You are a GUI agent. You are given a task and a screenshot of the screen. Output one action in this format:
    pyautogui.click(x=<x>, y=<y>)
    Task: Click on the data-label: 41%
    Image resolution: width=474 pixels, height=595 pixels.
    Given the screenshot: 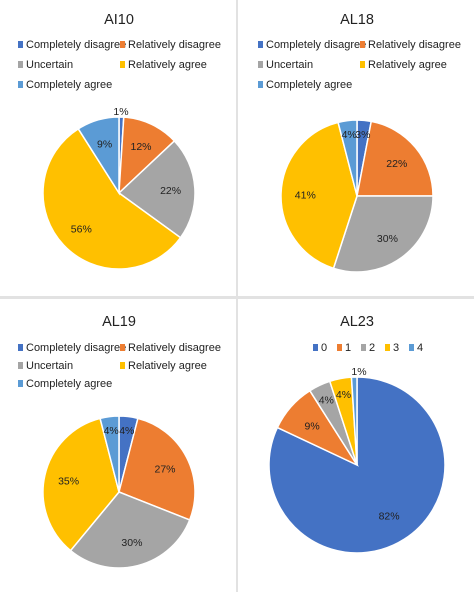 What is the action you would take?
    pyautogui.click(x=305, y=195)
    